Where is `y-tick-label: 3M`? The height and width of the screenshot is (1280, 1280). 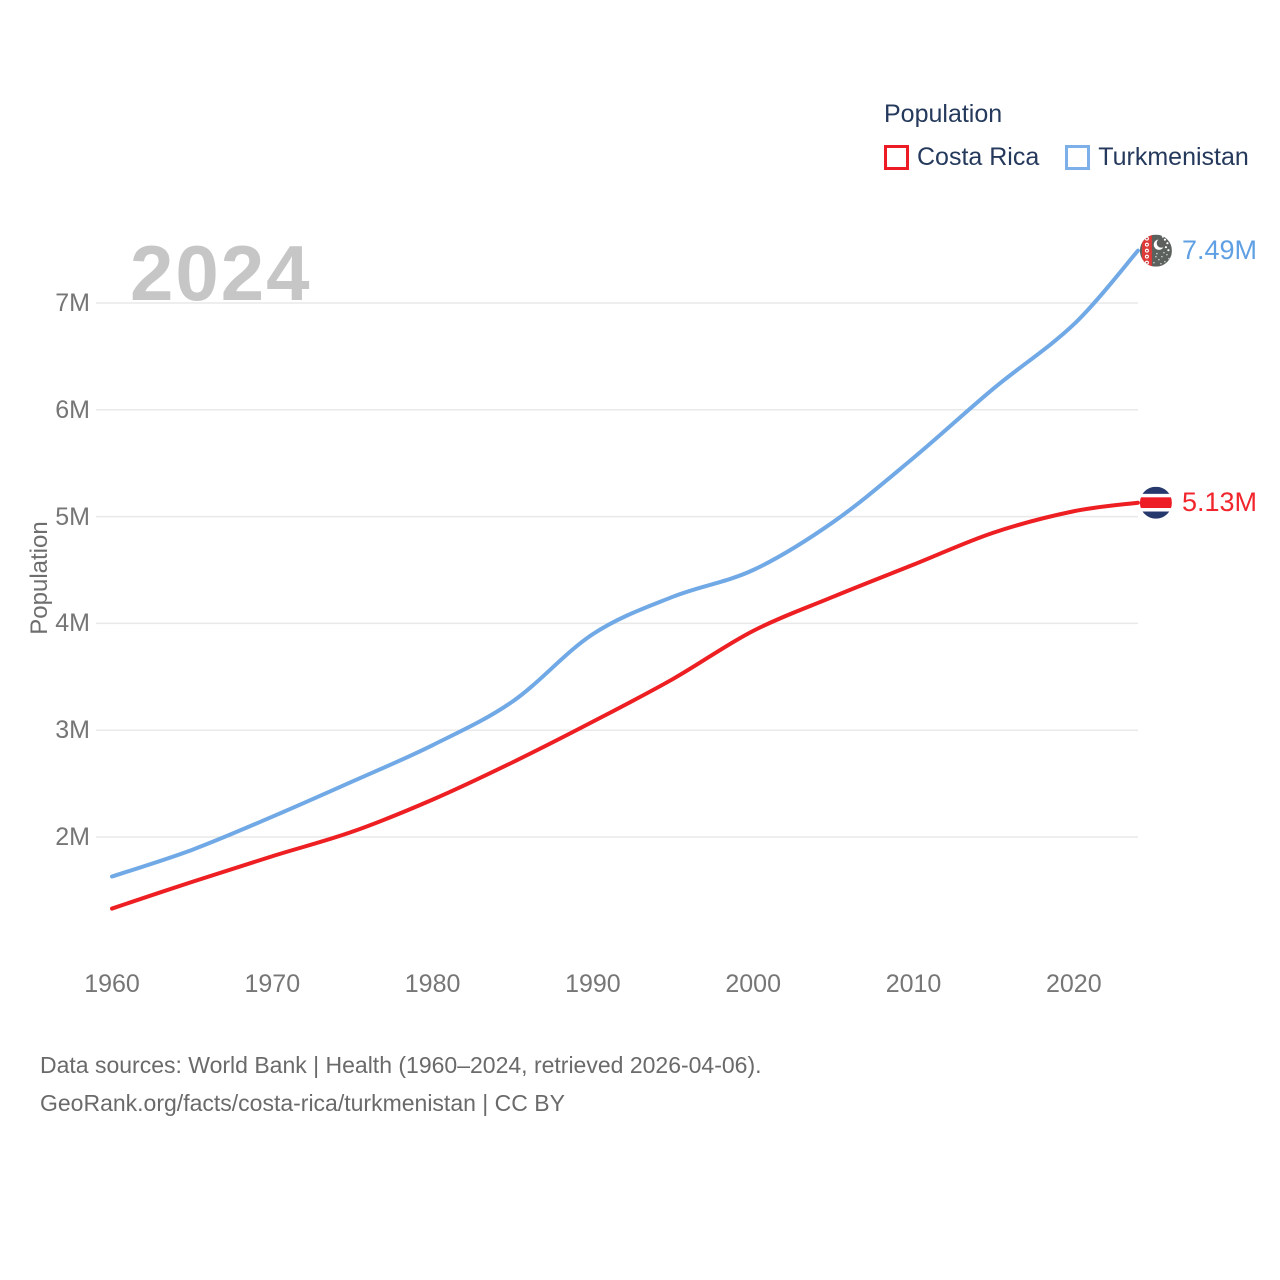
y-tick-label: 3M is located at coordinates (72, 730).